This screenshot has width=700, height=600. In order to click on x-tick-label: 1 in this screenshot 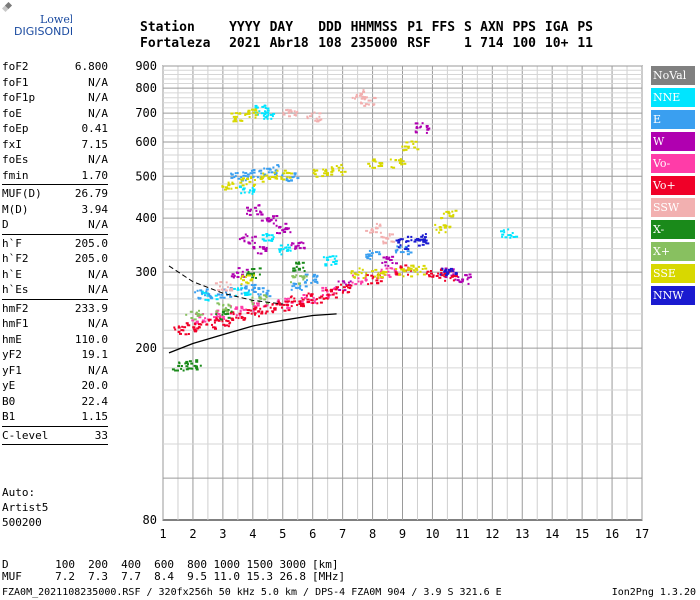, I will do `click(162, 534)`.